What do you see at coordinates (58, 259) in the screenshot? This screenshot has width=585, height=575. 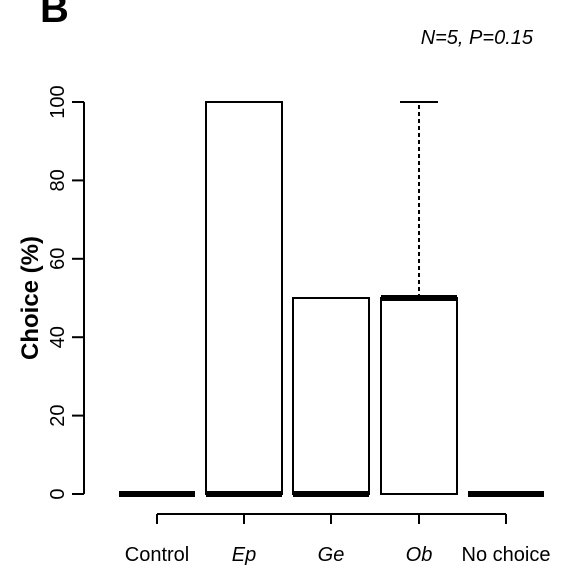 I see `y-tick-label: 60` at bounding box center [58, 259].